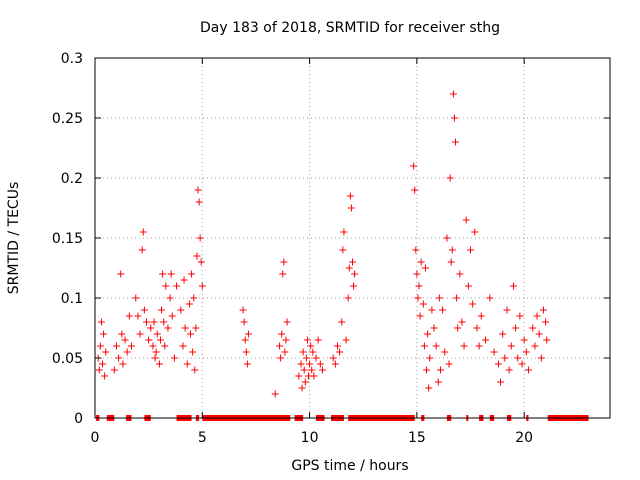 This screenshot has height=480, width=640. I want to click on y-tick-label: 0, so click(78, 419).